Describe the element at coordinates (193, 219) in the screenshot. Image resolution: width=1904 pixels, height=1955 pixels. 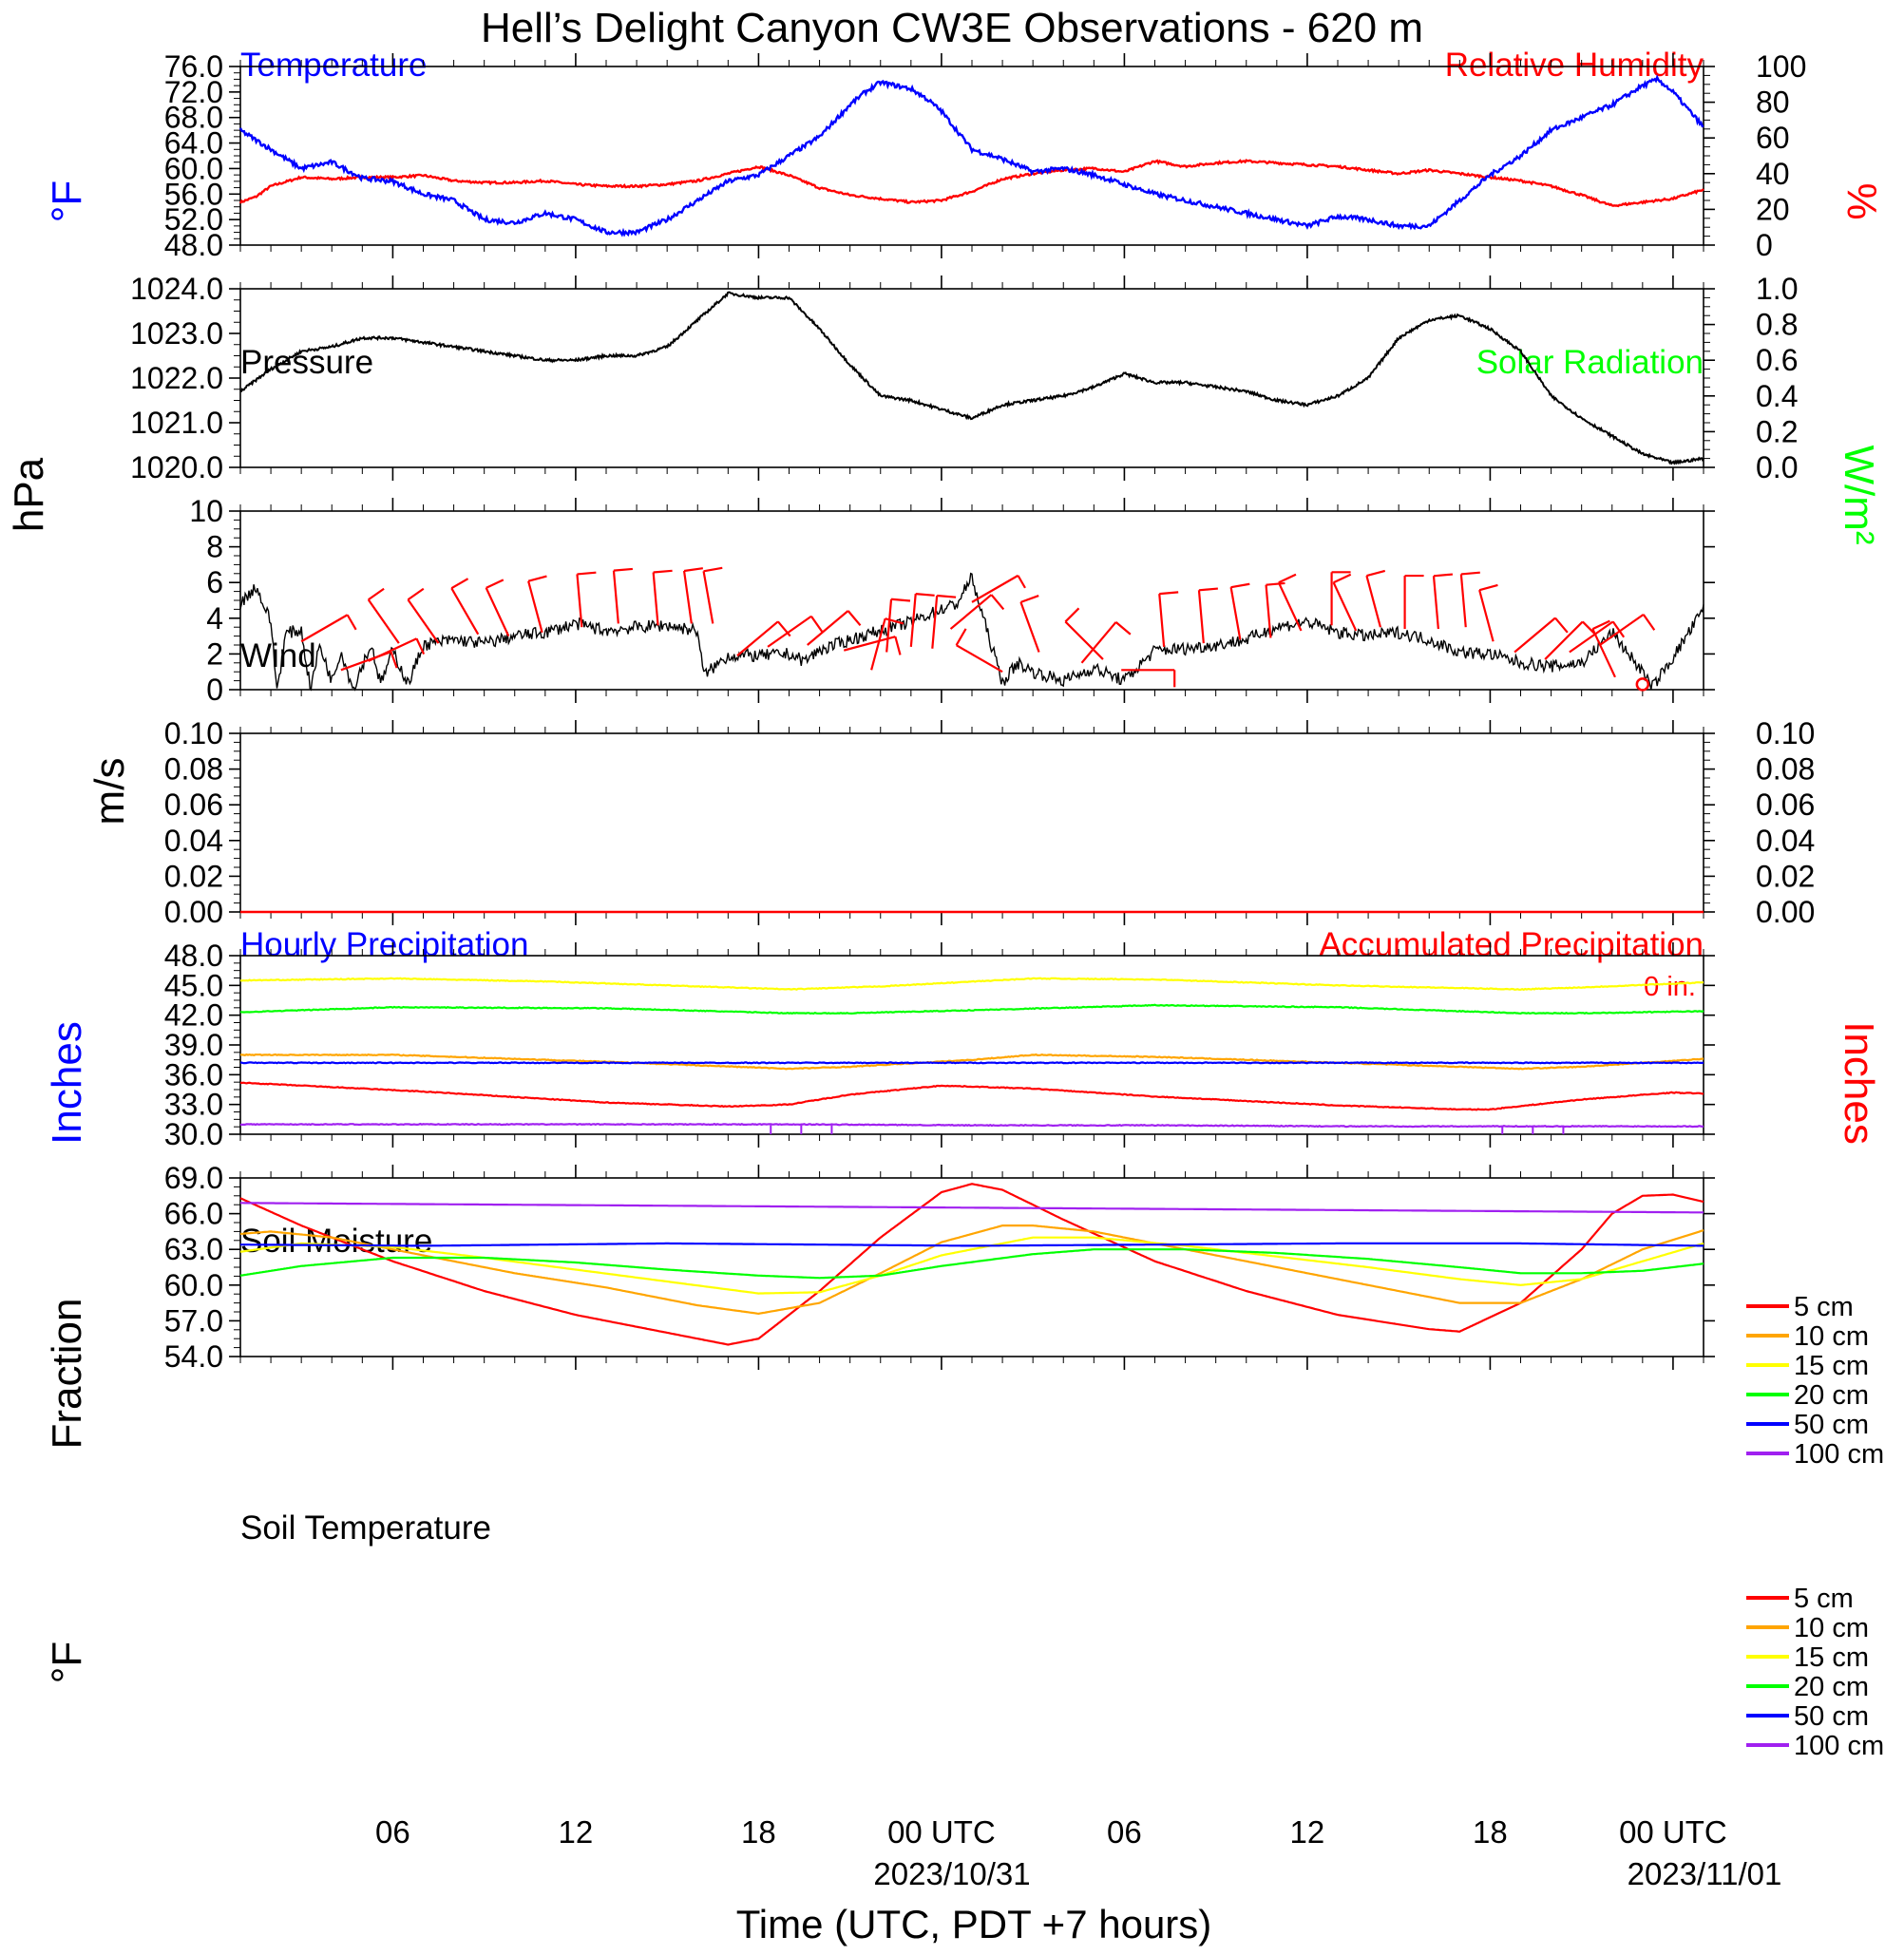
I see `y-tick-label: 52.0` at that location.